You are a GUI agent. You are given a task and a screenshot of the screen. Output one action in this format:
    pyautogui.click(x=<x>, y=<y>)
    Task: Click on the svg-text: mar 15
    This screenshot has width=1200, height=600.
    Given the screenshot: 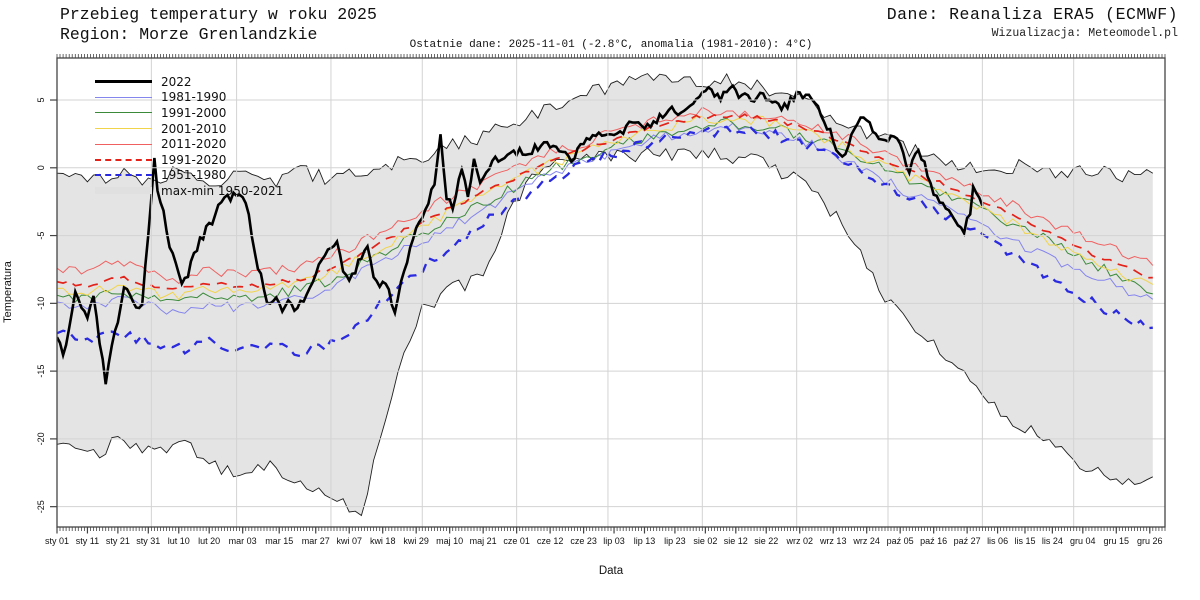 What is the action you would take?
    pyautogui.click(x=279, y=541)
    